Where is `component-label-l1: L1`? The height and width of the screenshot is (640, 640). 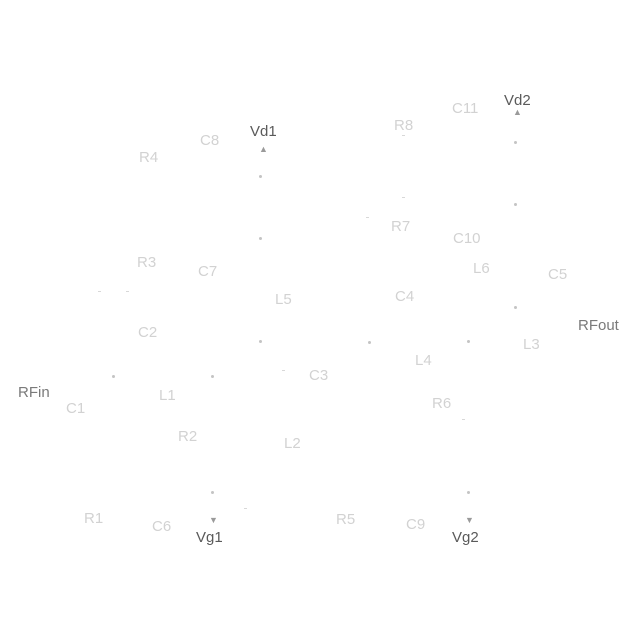 component-label-l1: L1 is located at coordinates (167, 395).